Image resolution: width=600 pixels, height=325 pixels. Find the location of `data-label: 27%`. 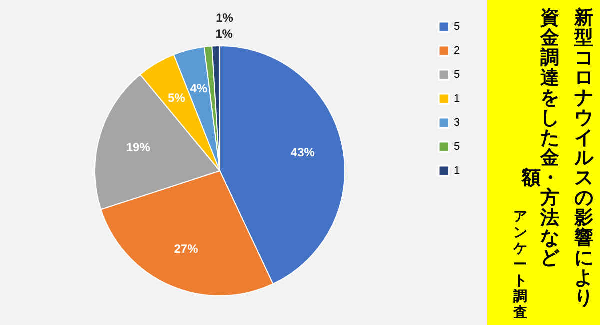

data-label: 27% is located at coordinates (186, 249).